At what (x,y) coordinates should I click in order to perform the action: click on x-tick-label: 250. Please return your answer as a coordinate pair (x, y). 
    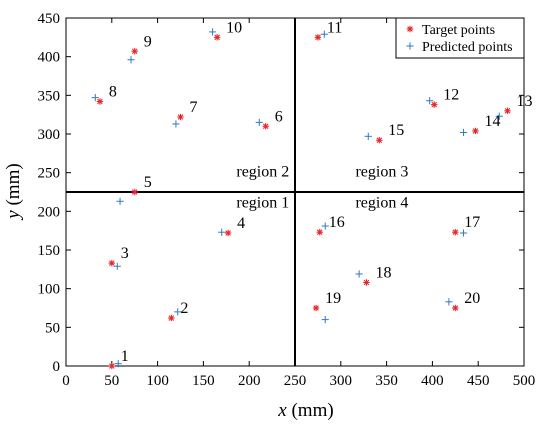
    Looking at the image, I should click on (295, 381).